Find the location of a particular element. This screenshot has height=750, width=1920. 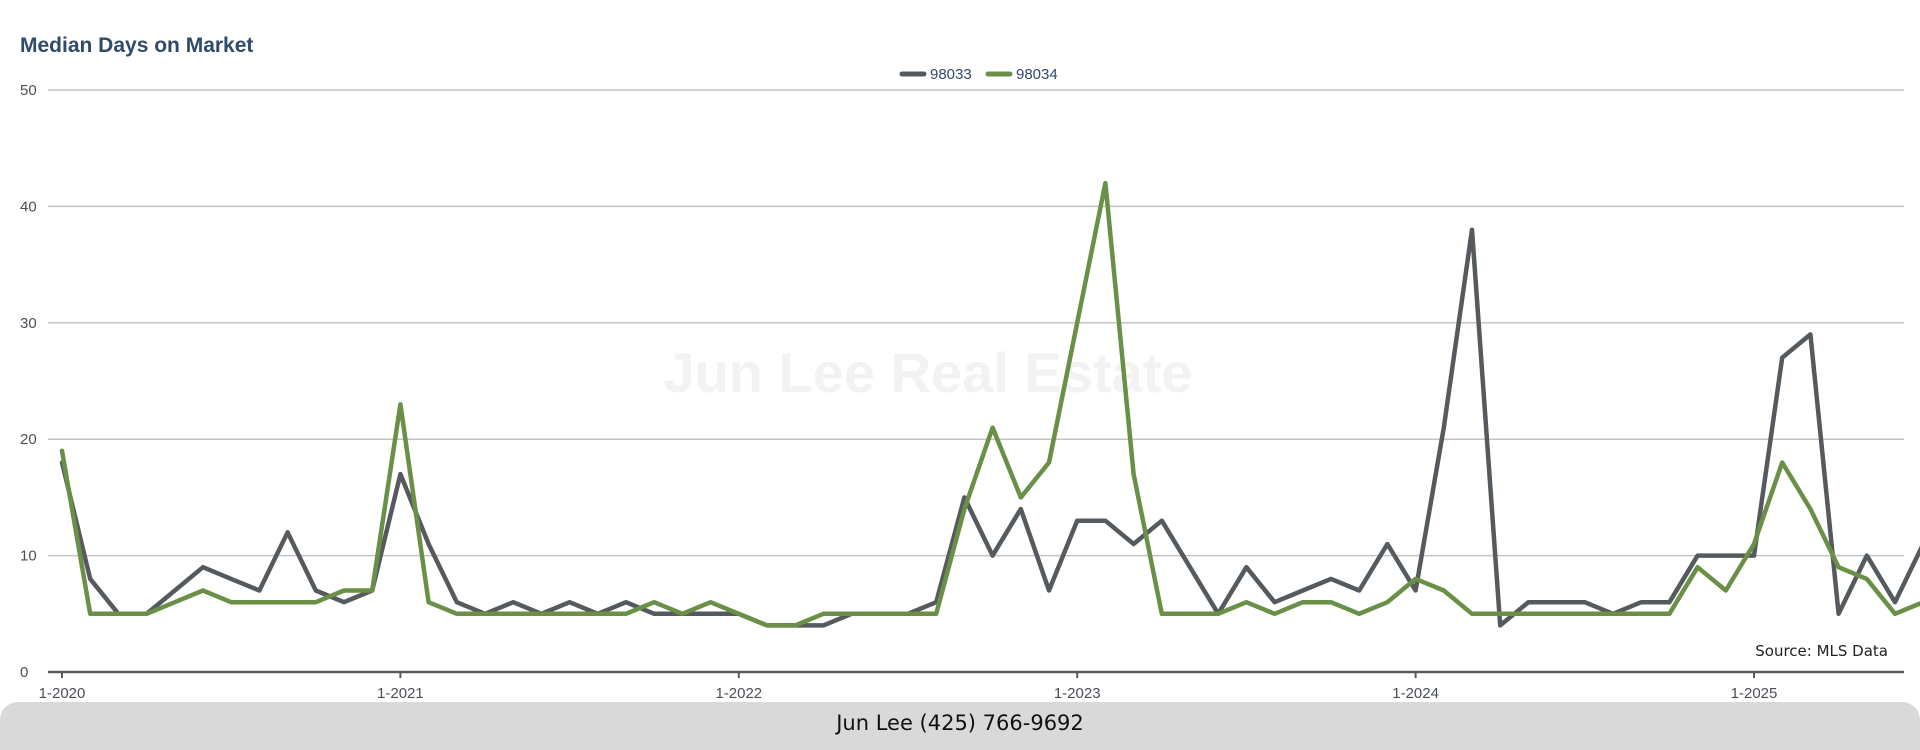

y-tick-label: 10 is located at coordinates (28, 556).